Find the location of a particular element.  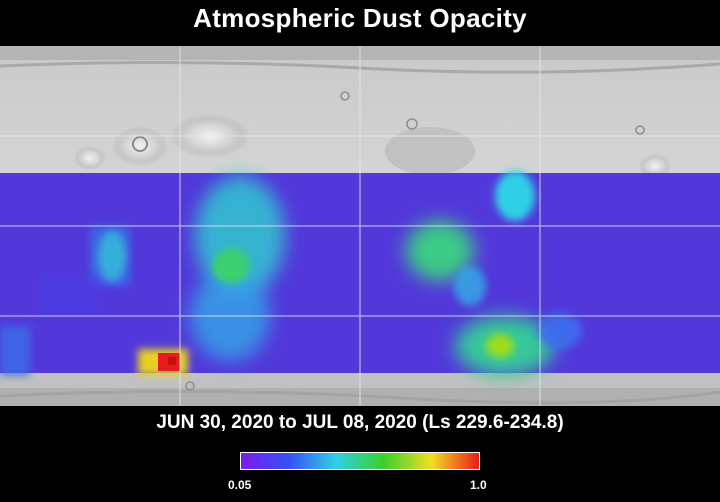

volcano-caldera is located at coordinates (140, 144).